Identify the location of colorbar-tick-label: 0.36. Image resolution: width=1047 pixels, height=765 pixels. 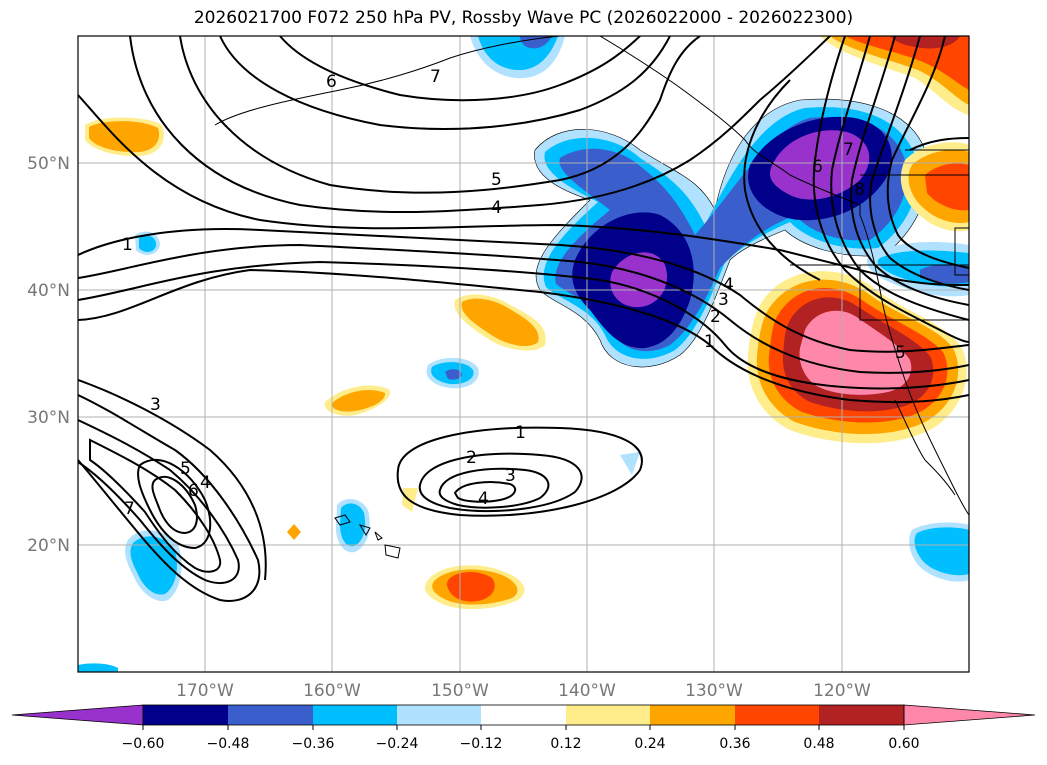
(734, 744).